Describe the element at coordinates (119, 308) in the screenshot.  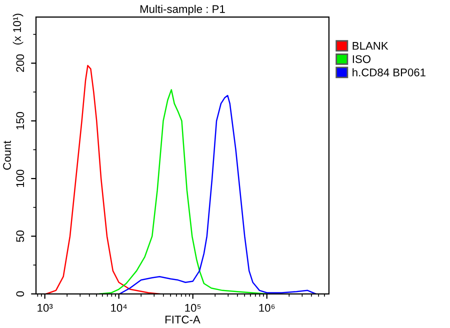
I see `x-tick-label: 10⁴` at that location.